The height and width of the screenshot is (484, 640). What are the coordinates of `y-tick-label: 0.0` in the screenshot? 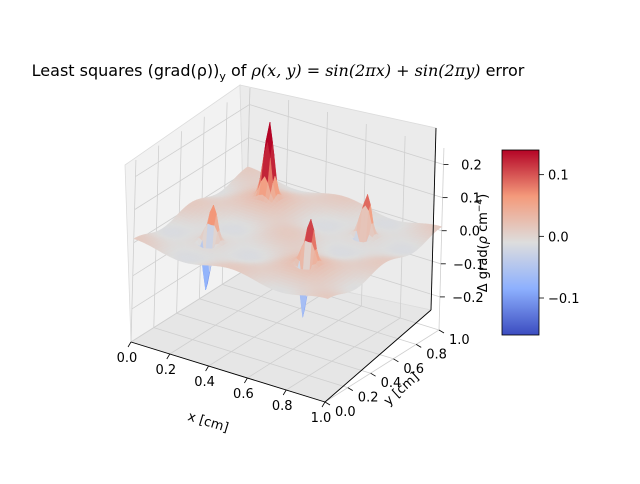 It's located at (345, 412).